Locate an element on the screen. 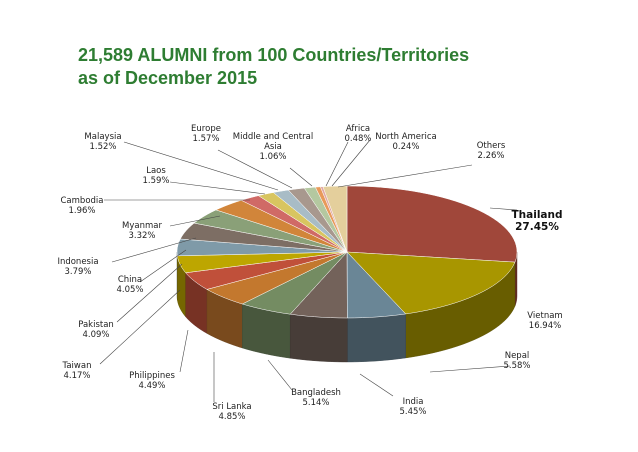 Image resolution: width=638 pixels, height=452 pixels. slice-label-sri-lanka: Sri Lanka 4.85% is located at coordinates (231, 412).